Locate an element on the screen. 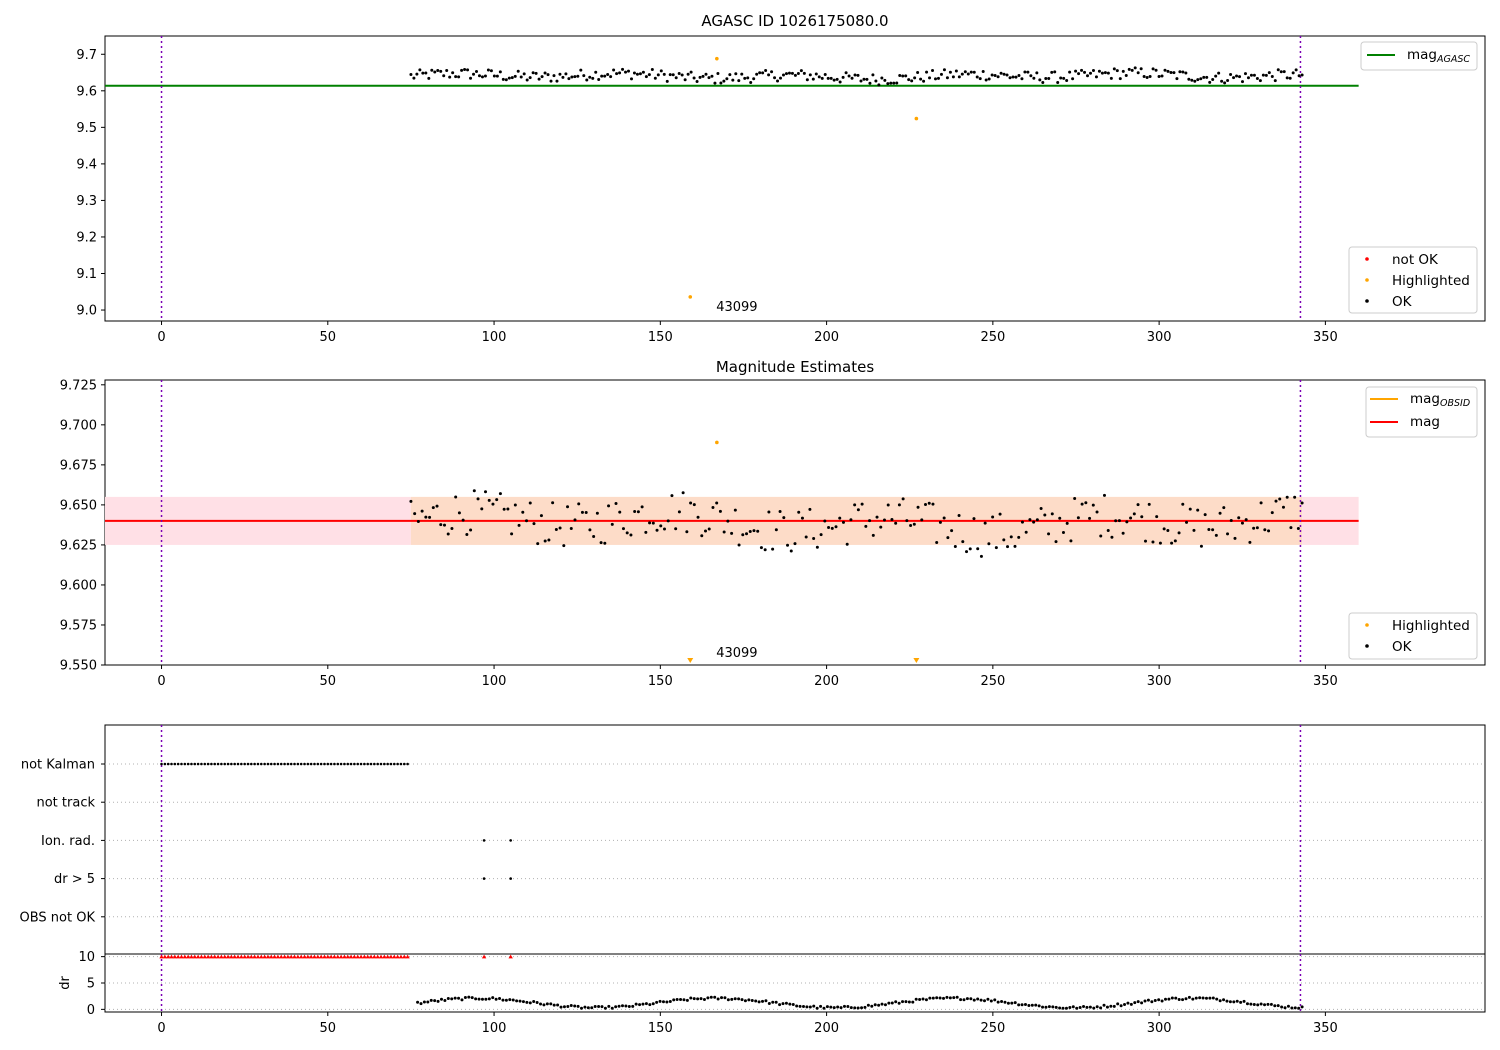  dr-xtick-label: 350 is located at coordinates (1325, 1028).